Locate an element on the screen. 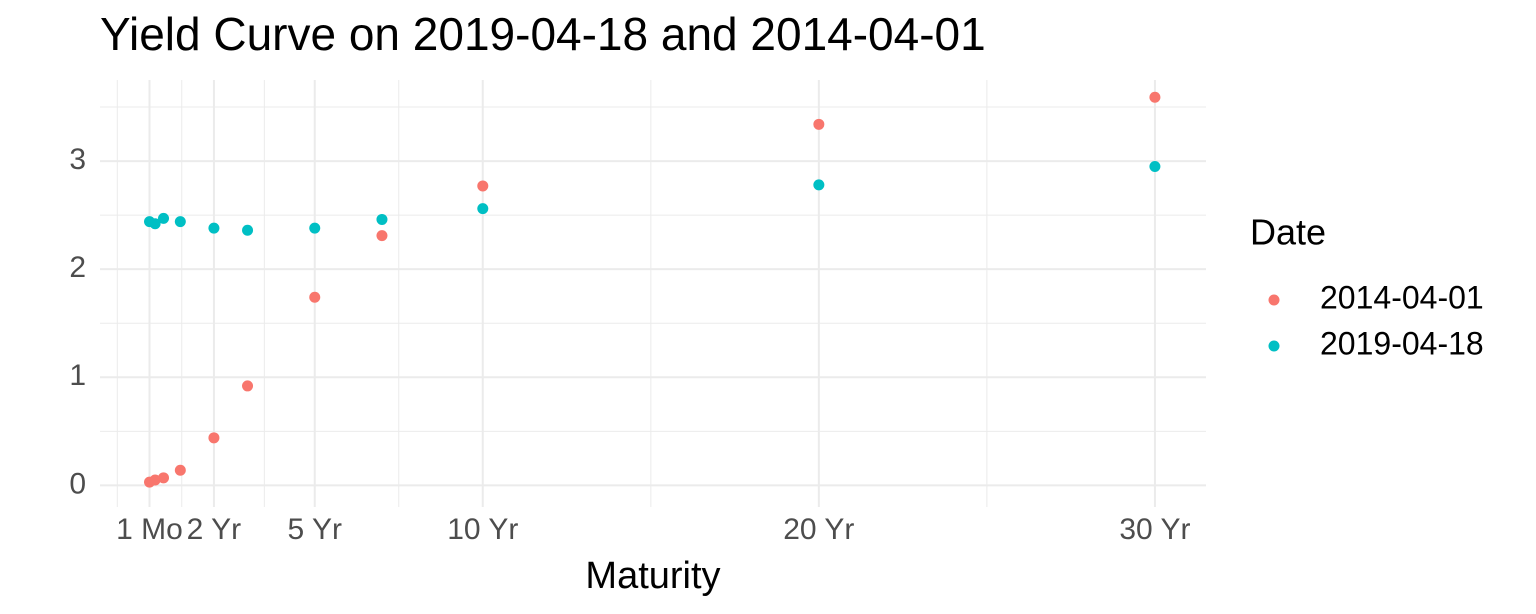 This screenshot has width=1536, height=614. y-tick-label: 2 is located at coordinates (77, 267).